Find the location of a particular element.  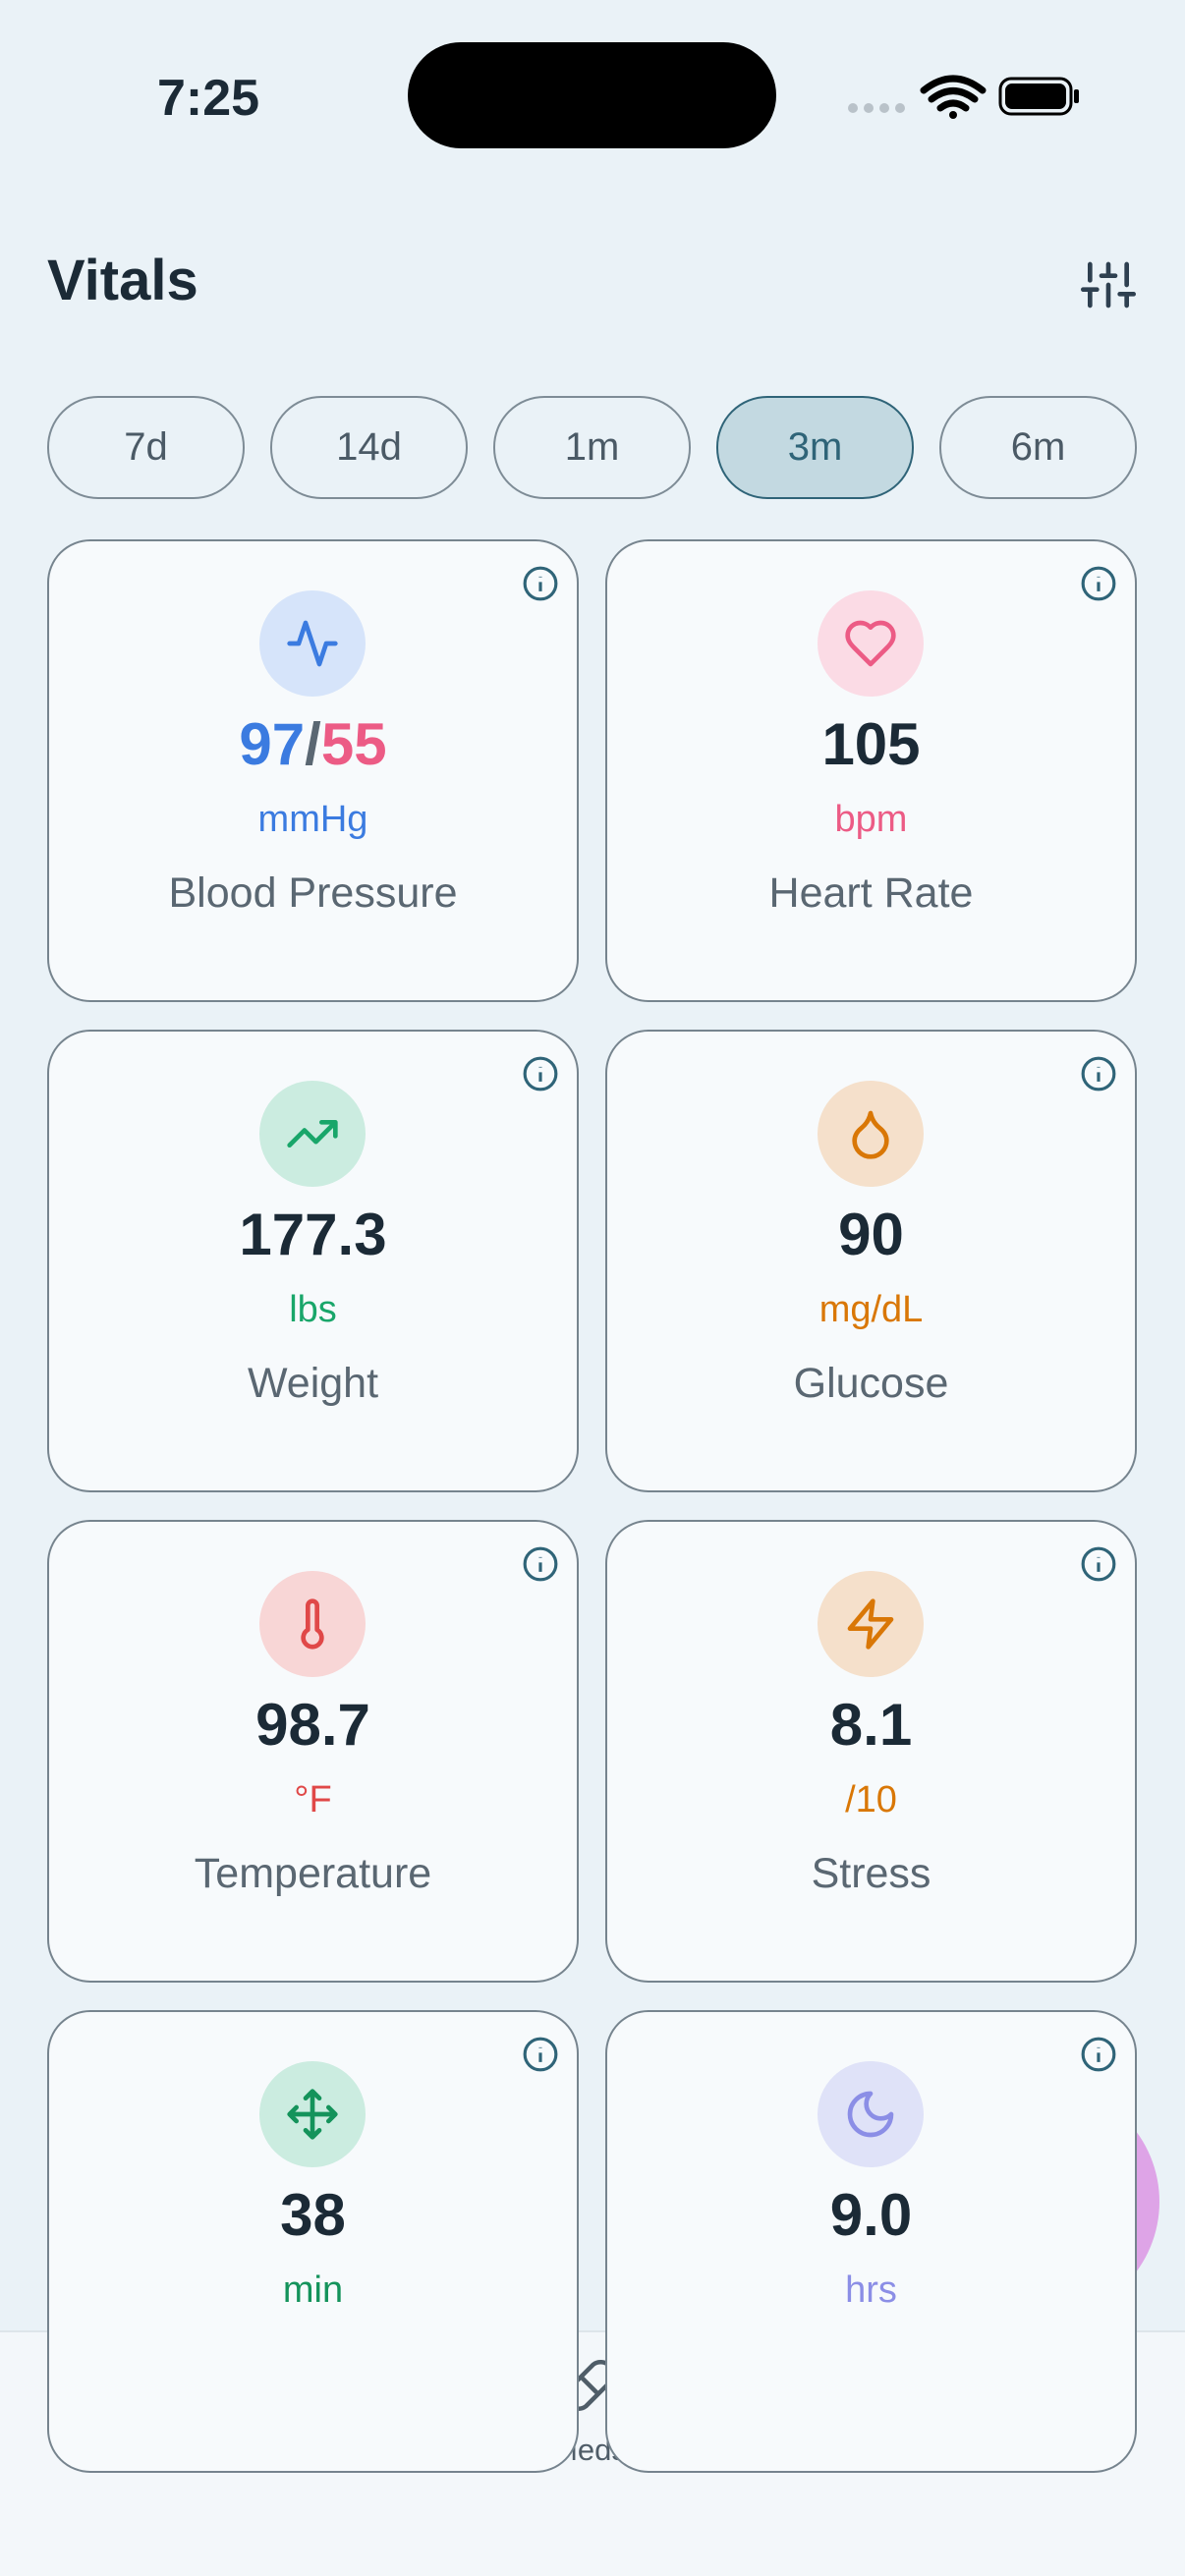

value-text: 105 is located at coordinates (871, 744).